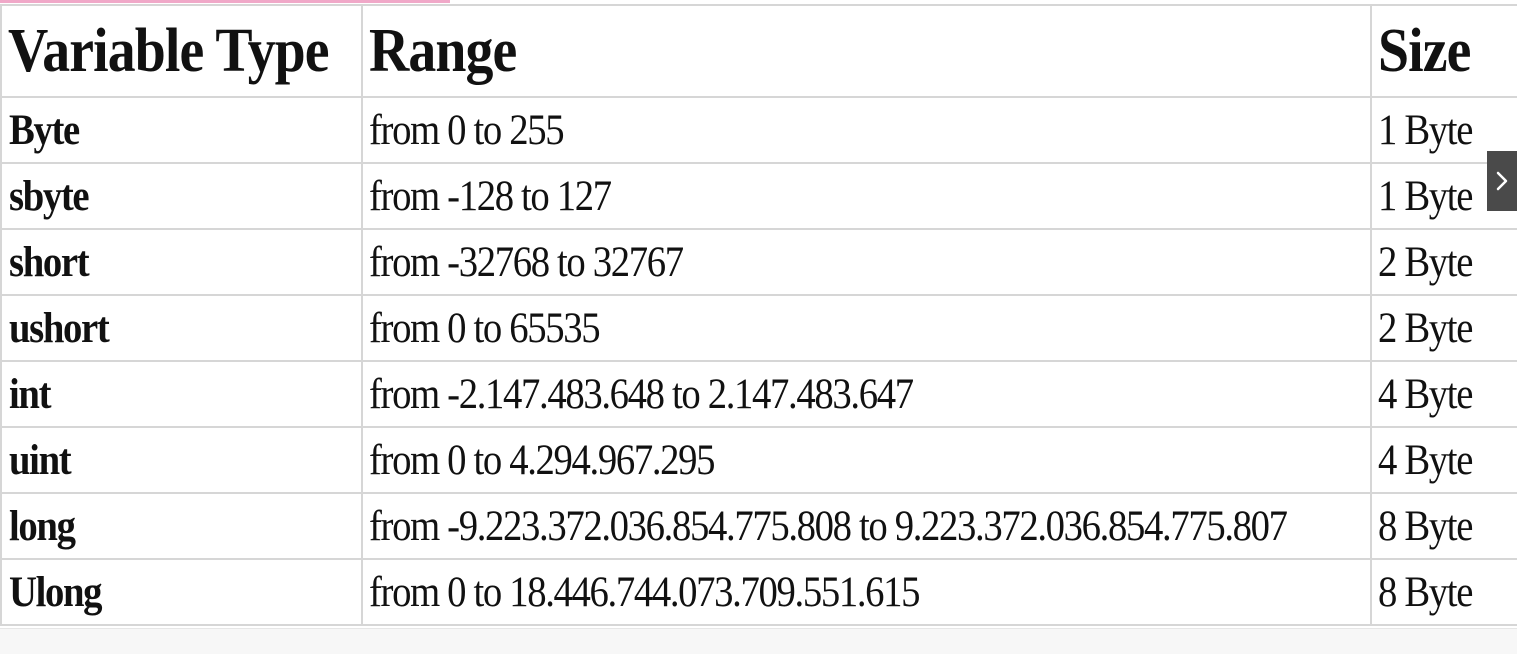 The height and width of the screenshot is (654, 1517). Describe the element at coordinates (181, 262) in the screenshot. I see `type-cell: short` at that location.